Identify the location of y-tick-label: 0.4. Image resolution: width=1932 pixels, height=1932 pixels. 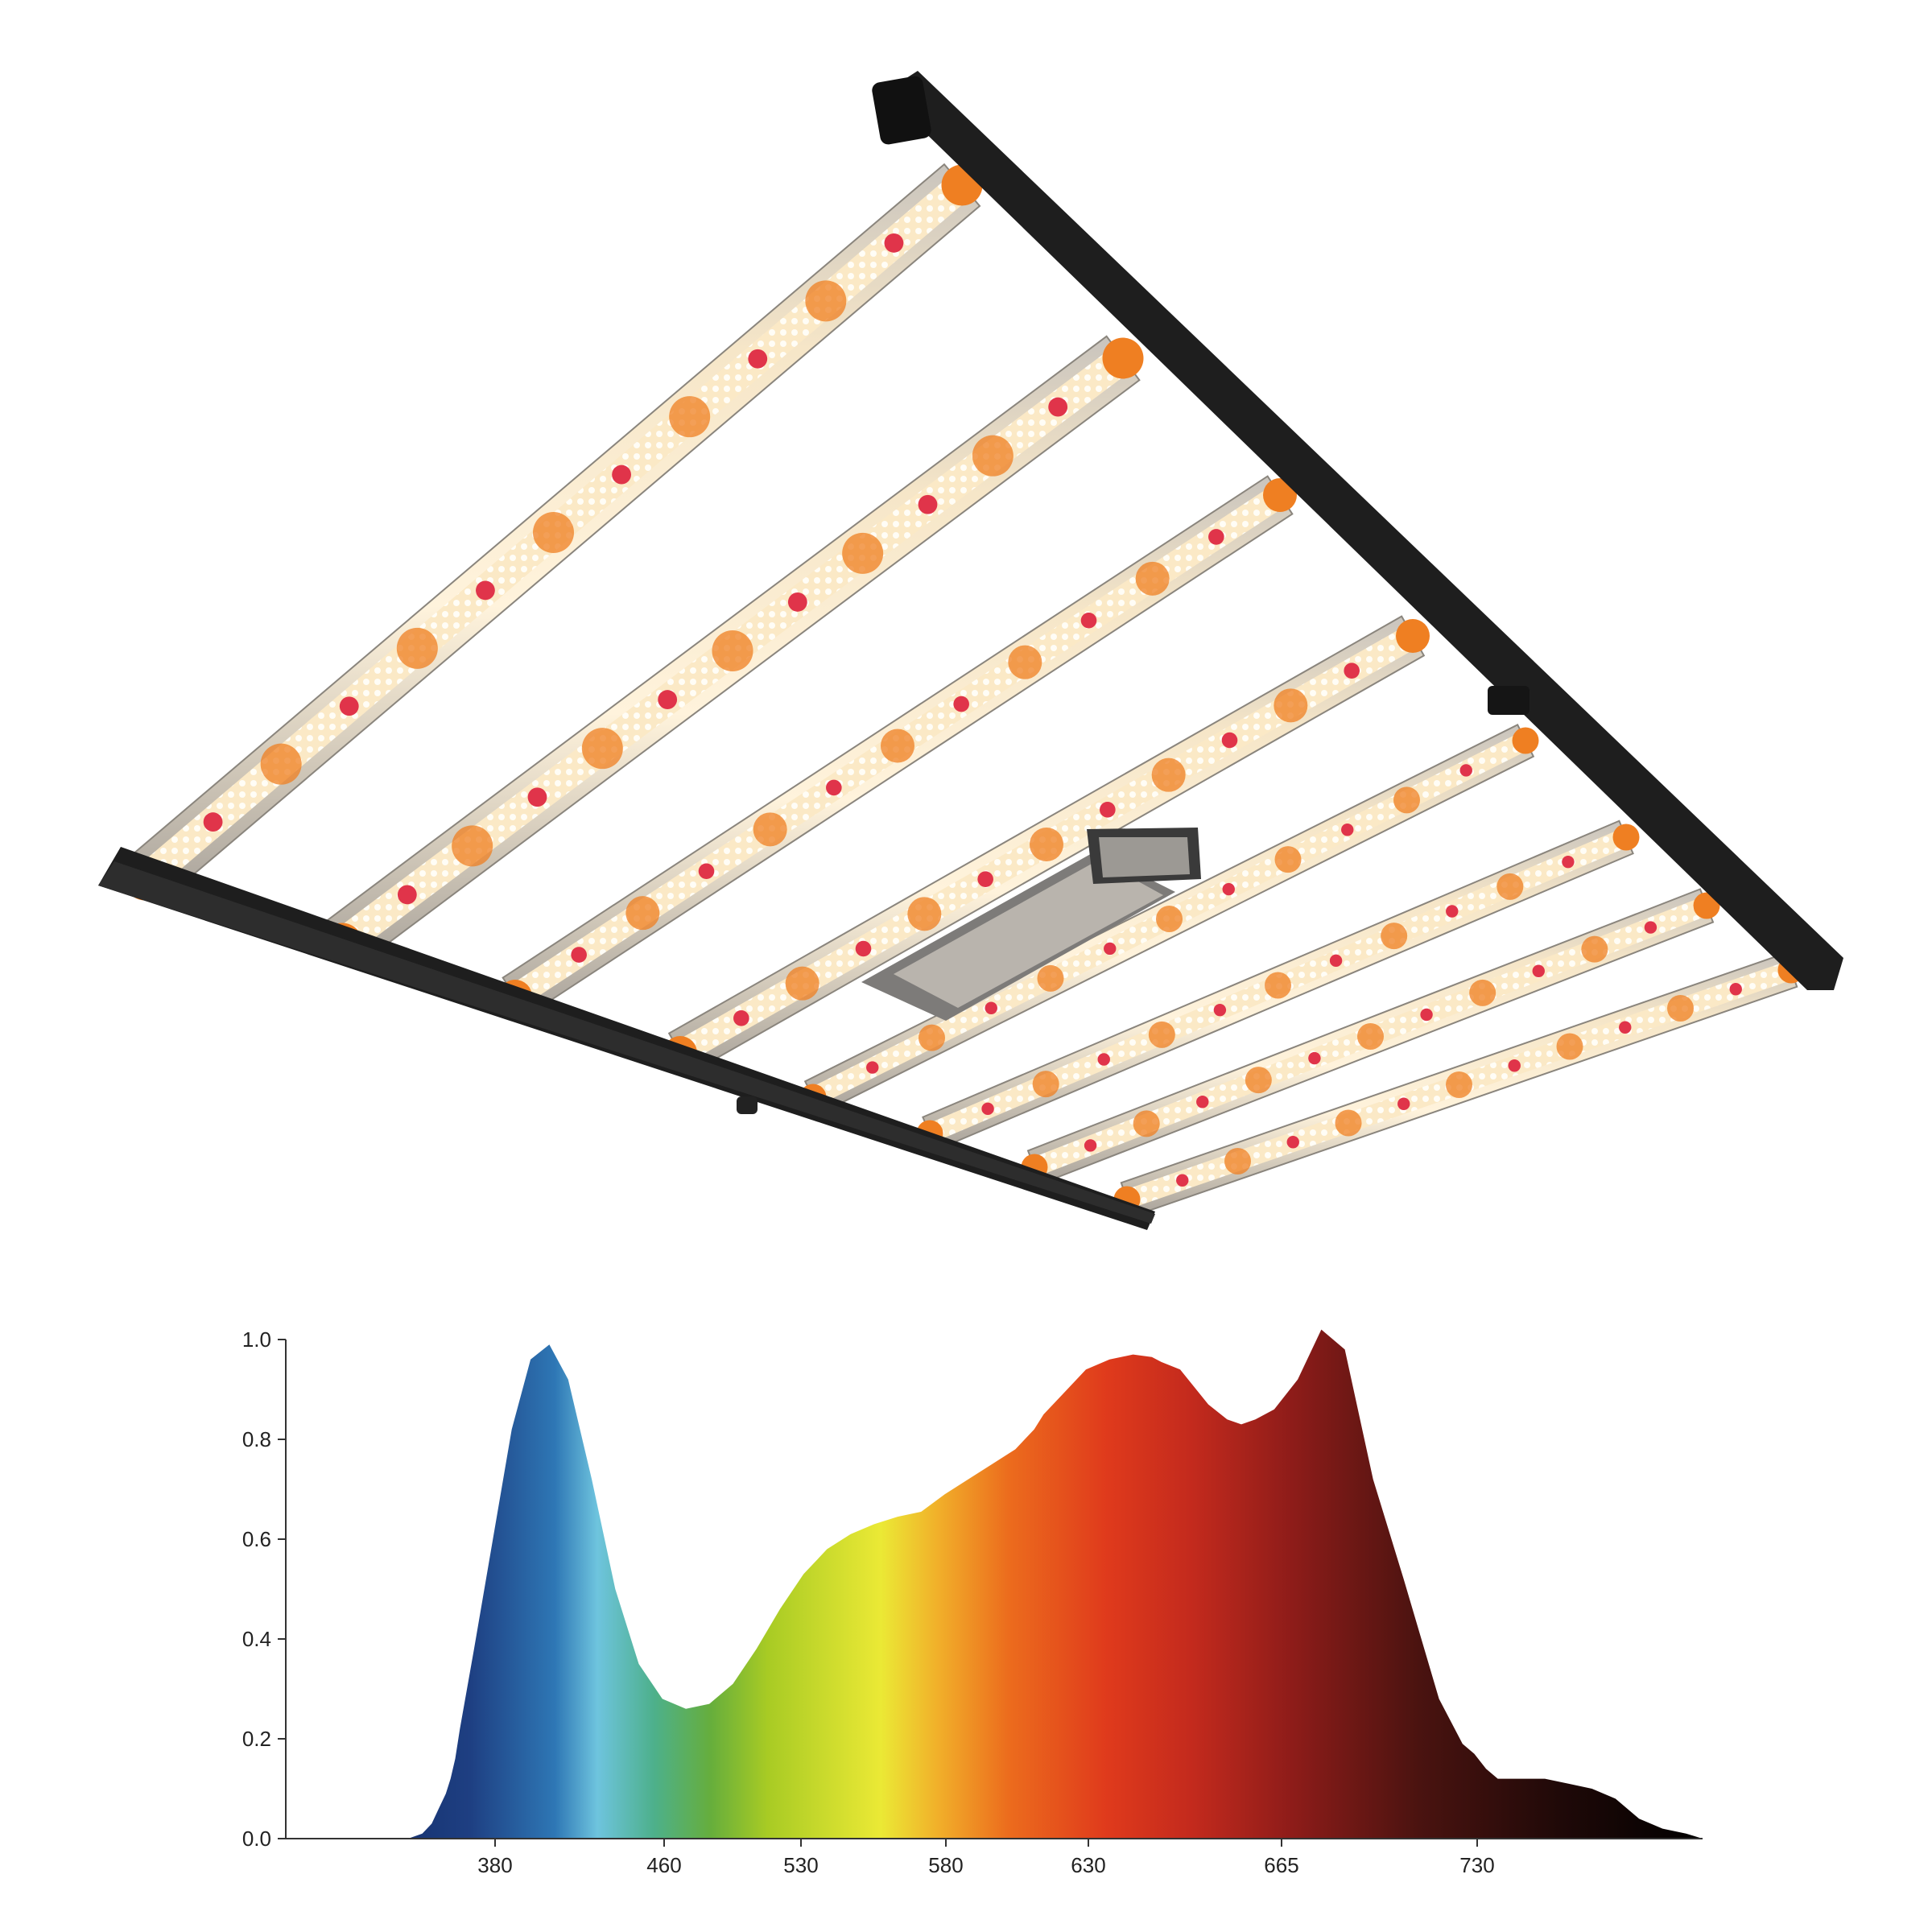
(256, 1639).